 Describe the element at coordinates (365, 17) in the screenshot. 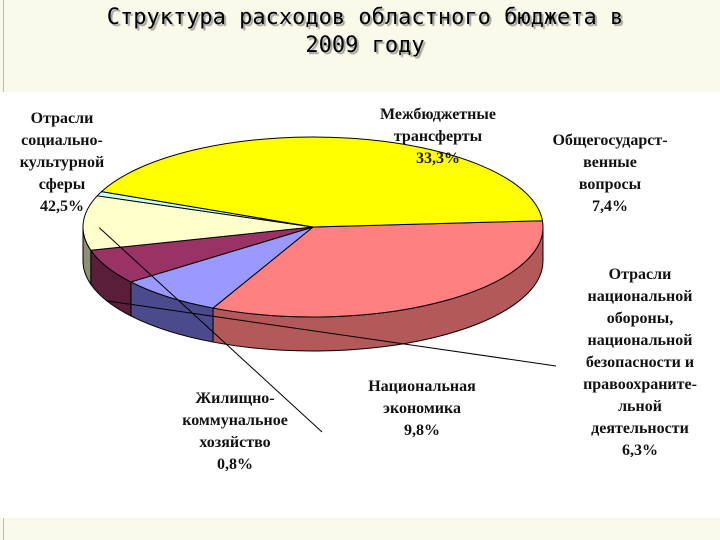

I see `chart-title-line-1: Структура расходов областного бюджета в` at that location.